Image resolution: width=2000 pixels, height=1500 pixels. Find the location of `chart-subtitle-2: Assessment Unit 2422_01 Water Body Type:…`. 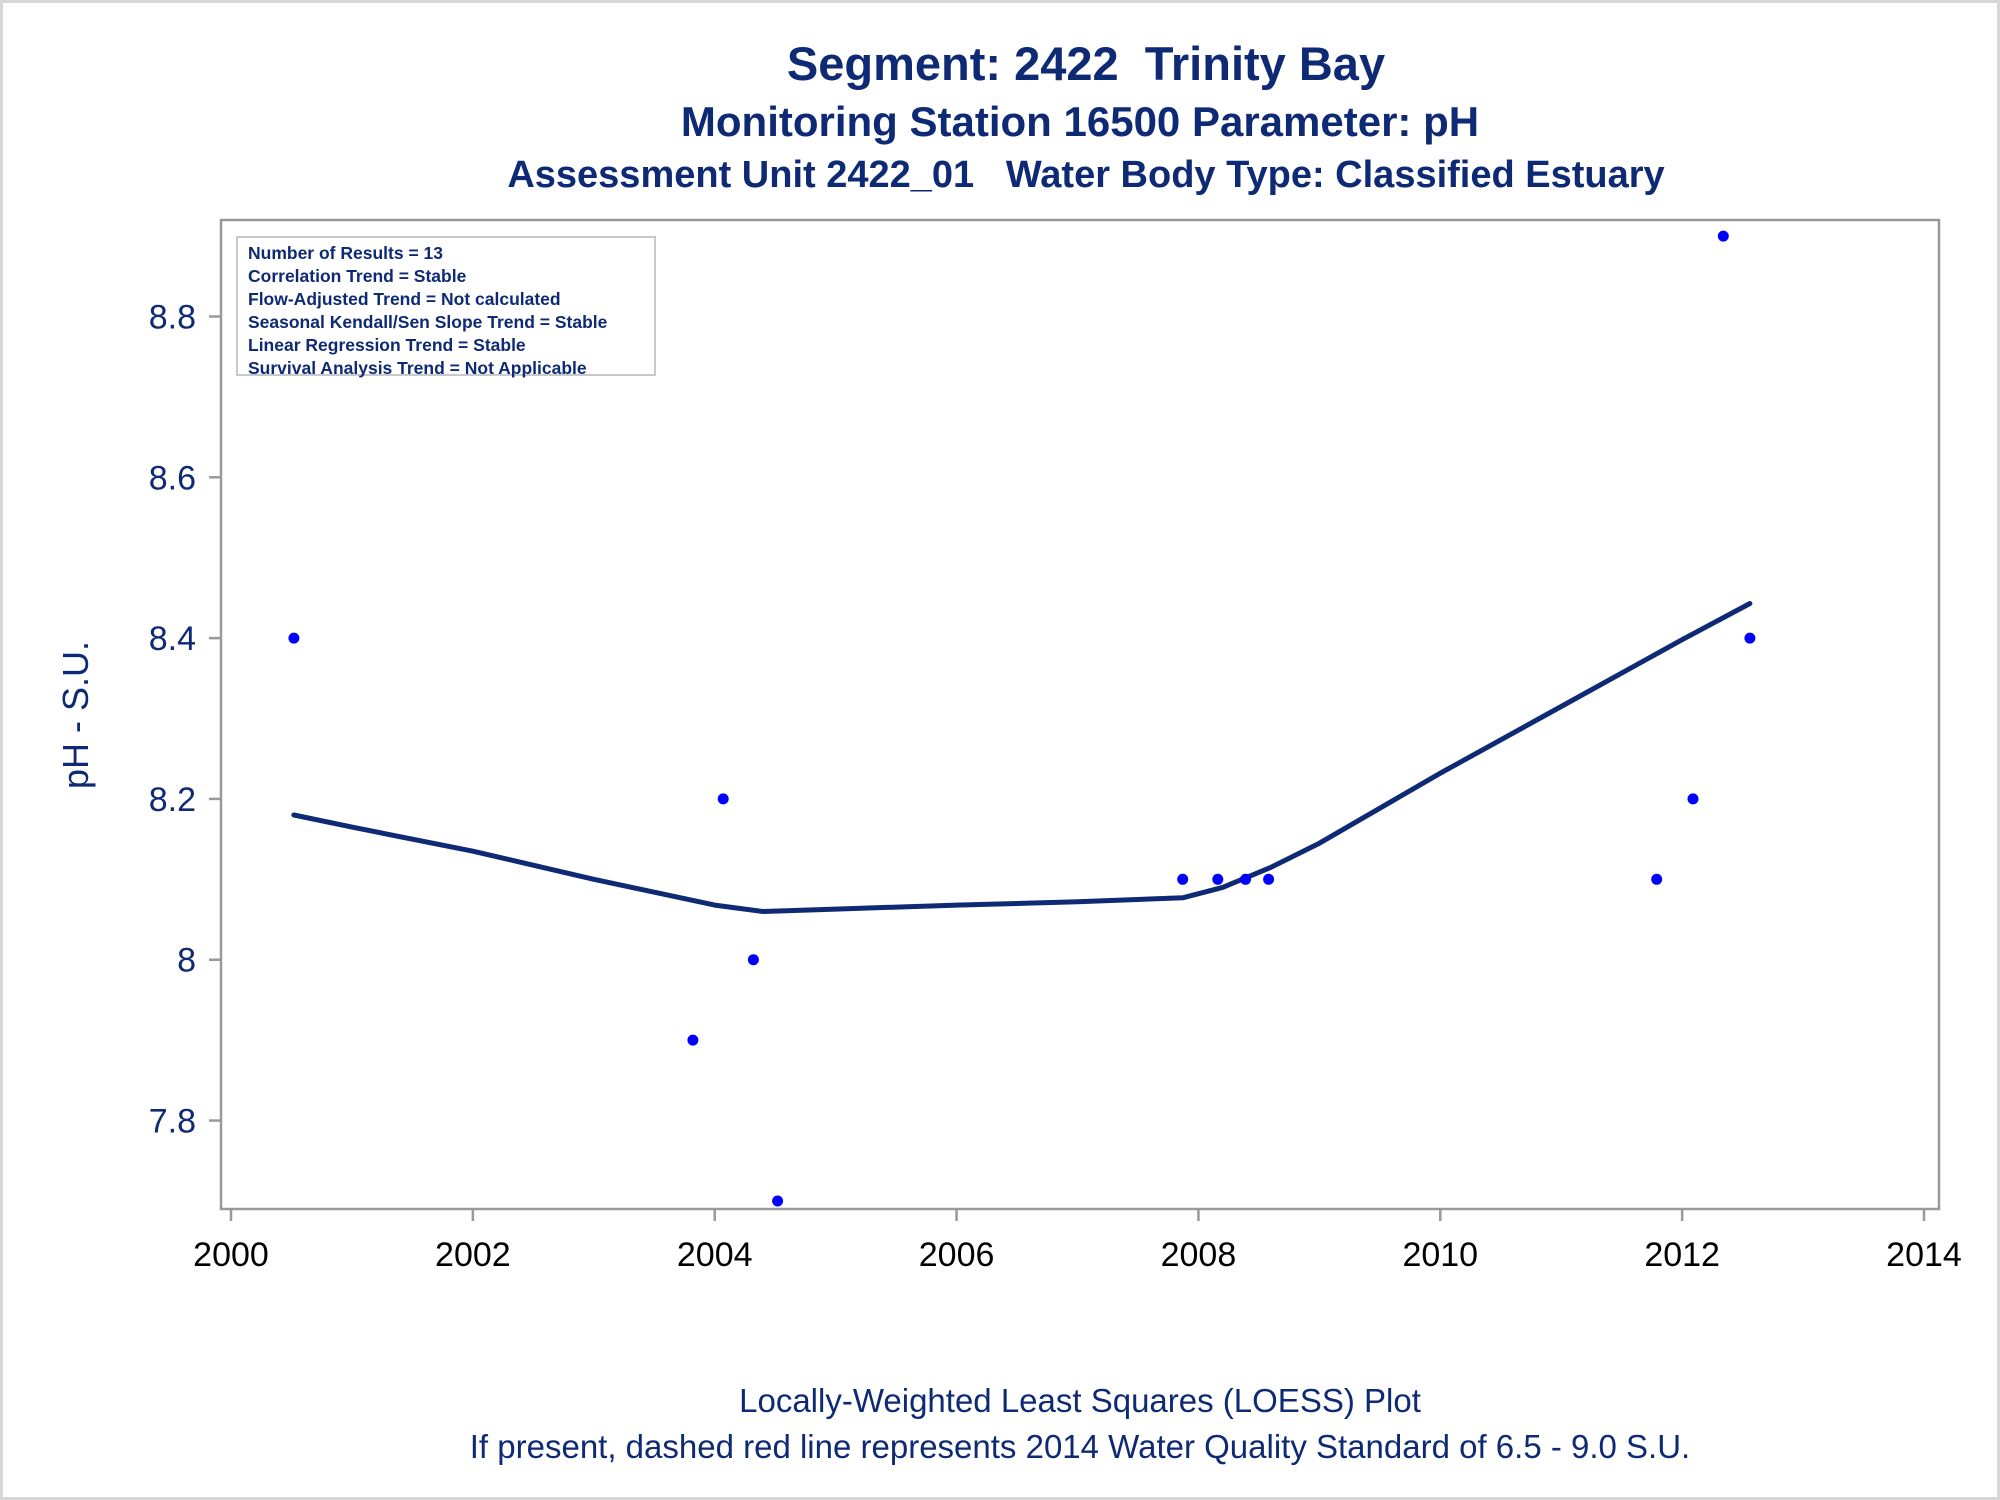

chart-subtitle-2: Assessment Unit 2422_01 Water Body Type:… is located at coordinates (1086, 175).